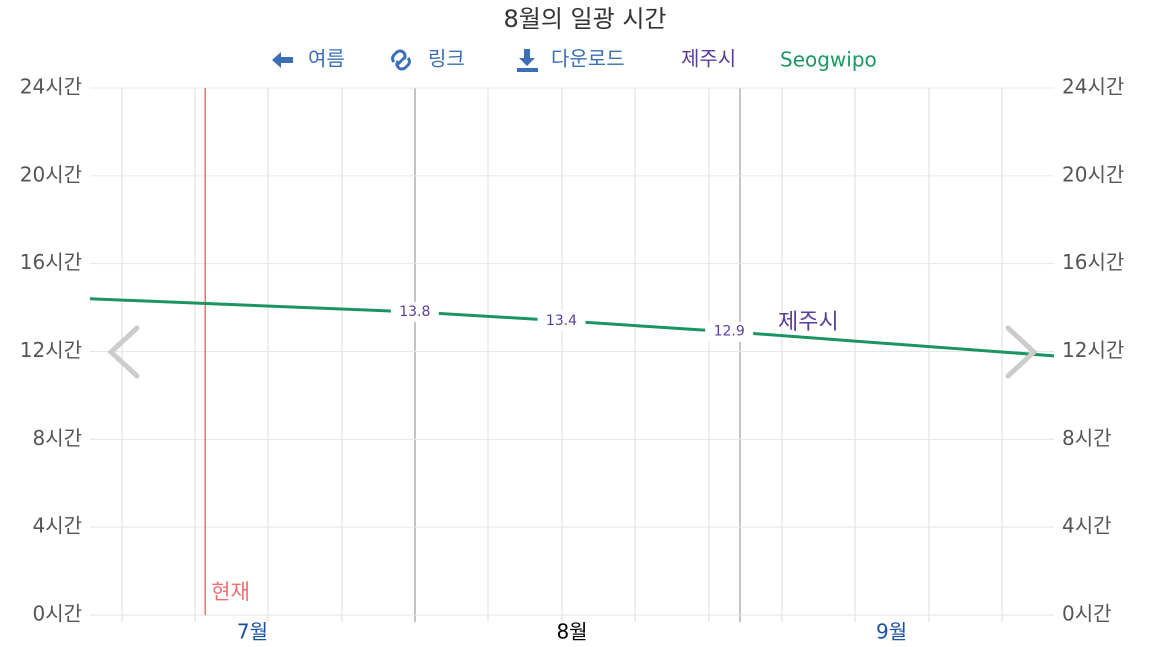  What do you see at coordinates (1087, 526) in the screenshot?
I see `y2-tick-label: 4시간` at bounding box center [1087, 526].